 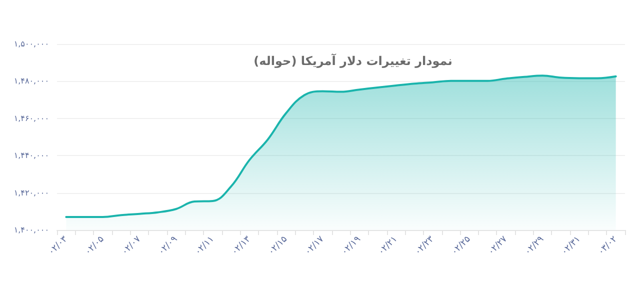 I want to click on x-tick-label: ۰۲/۰۷, so click(x=132, y=246).